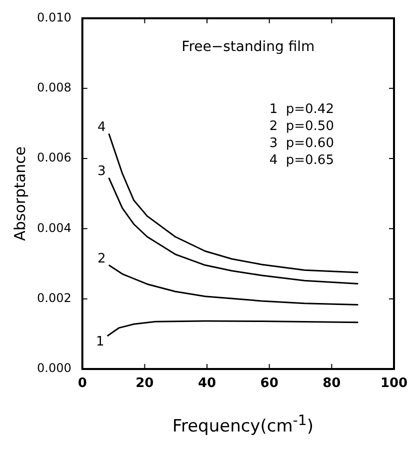 The width and height of the screenshot is (416, 453). Describe the element at coordinates (331, 383) in the screenshot. I see `x-tick-label: 80` at that location.